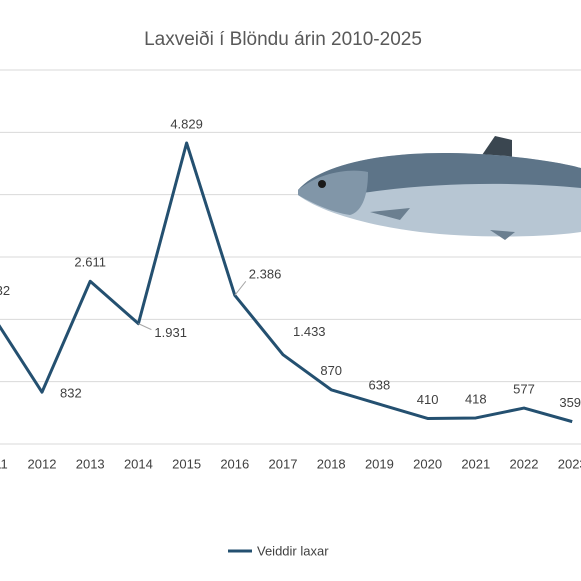  I want to click on data-label: 2.032, so click(5, 290).